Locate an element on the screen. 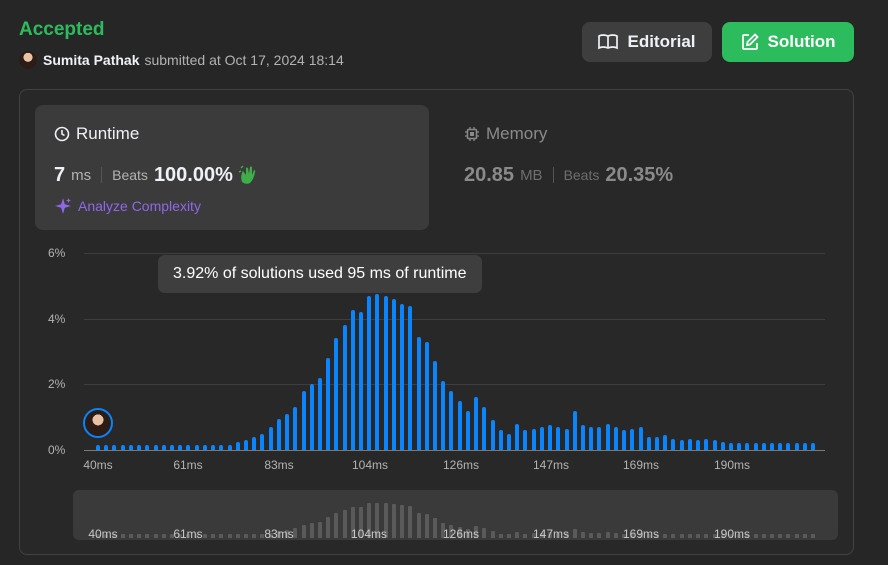  runtime-unit: ms is located at coordinates (81, 175).